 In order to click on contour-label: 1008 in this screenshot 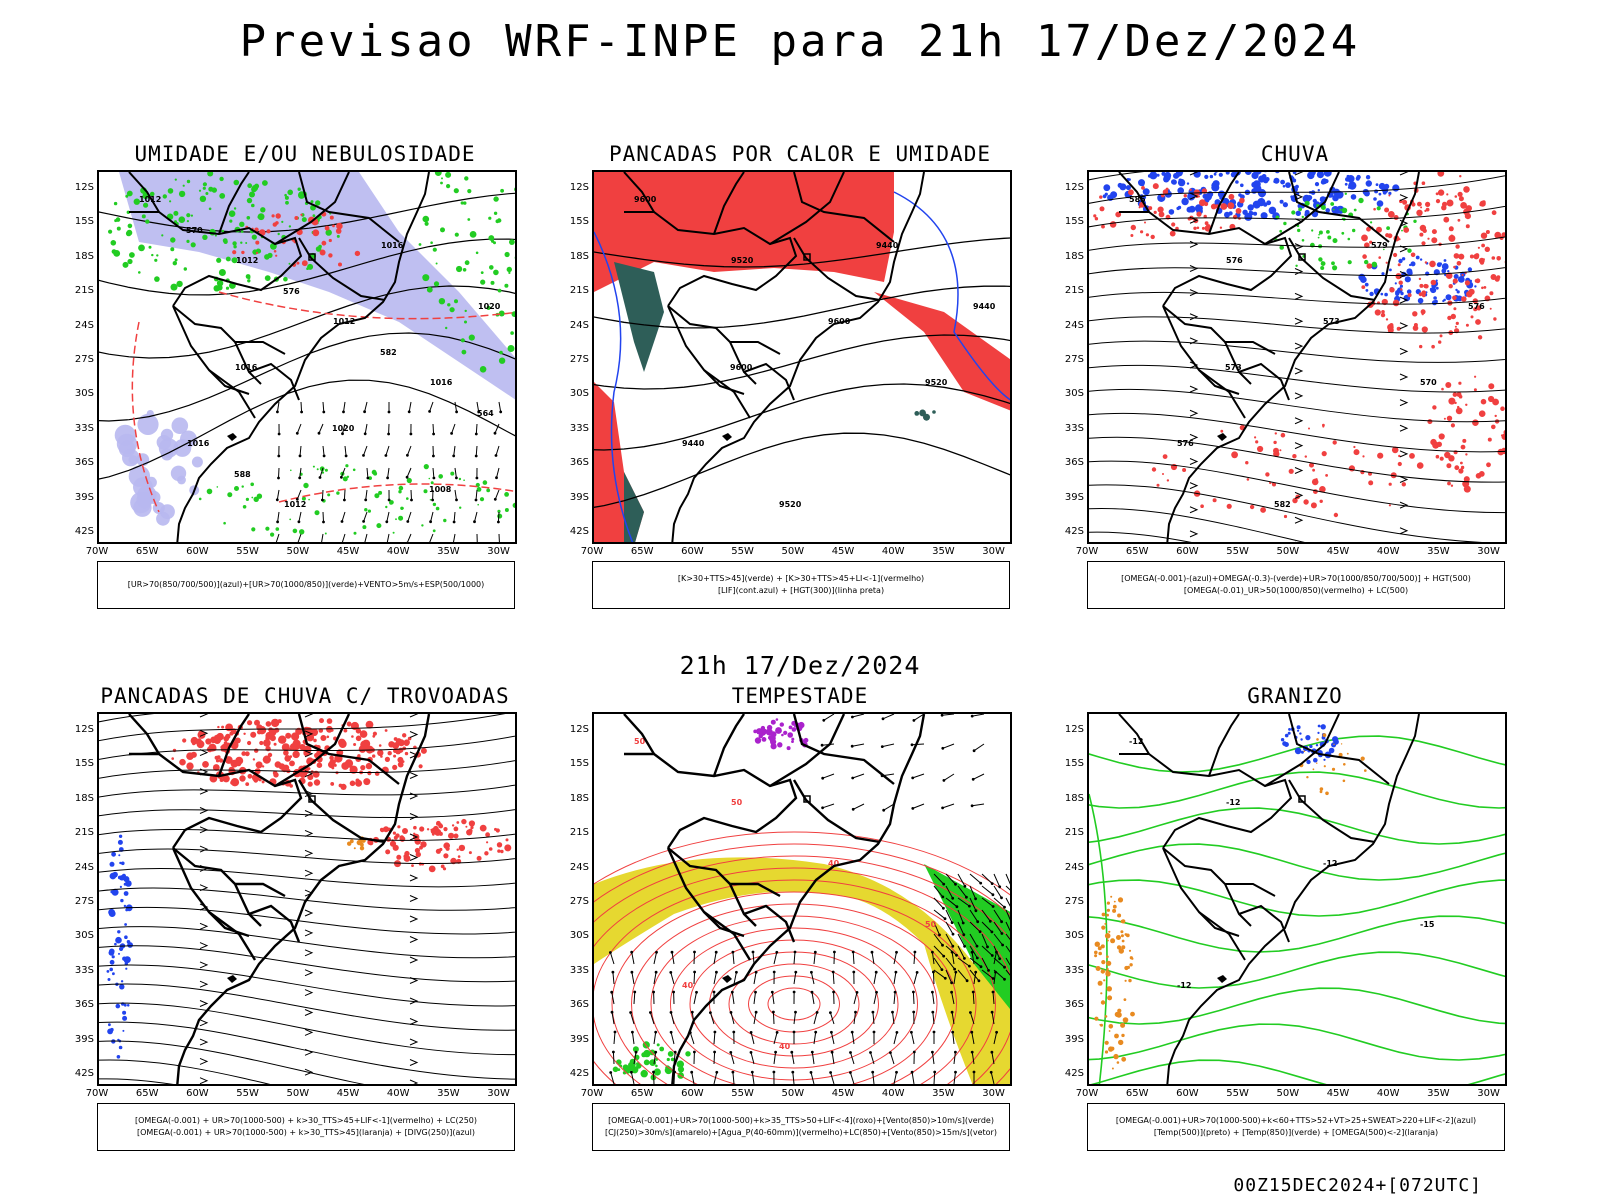, I will do `click(440, 489)`.